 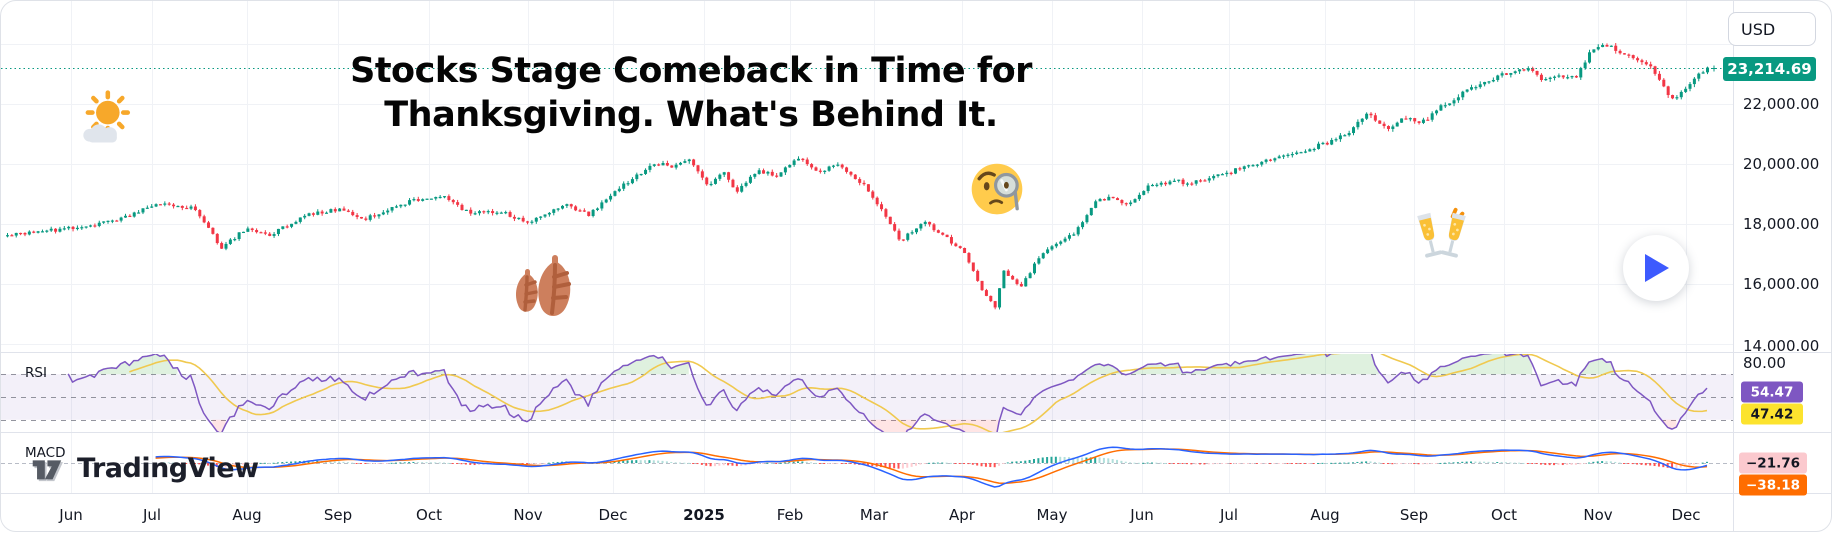 What do you see at coordinates (1782, 247) in the screenshot?
I see `price-axis` at bounding box center [1782, 247].